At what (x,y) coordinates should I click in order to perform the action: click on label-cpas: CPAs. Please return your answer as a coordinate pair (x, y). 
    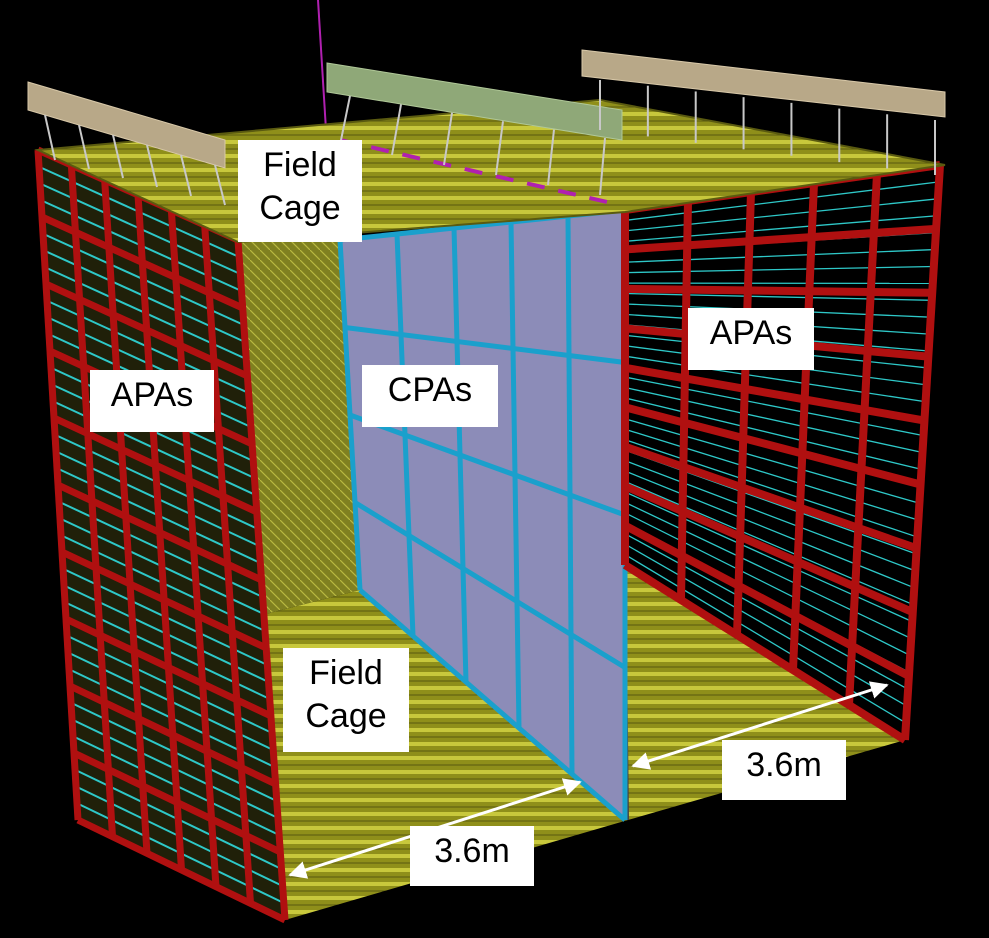
    Looking at the image, I should click on (430, 396).